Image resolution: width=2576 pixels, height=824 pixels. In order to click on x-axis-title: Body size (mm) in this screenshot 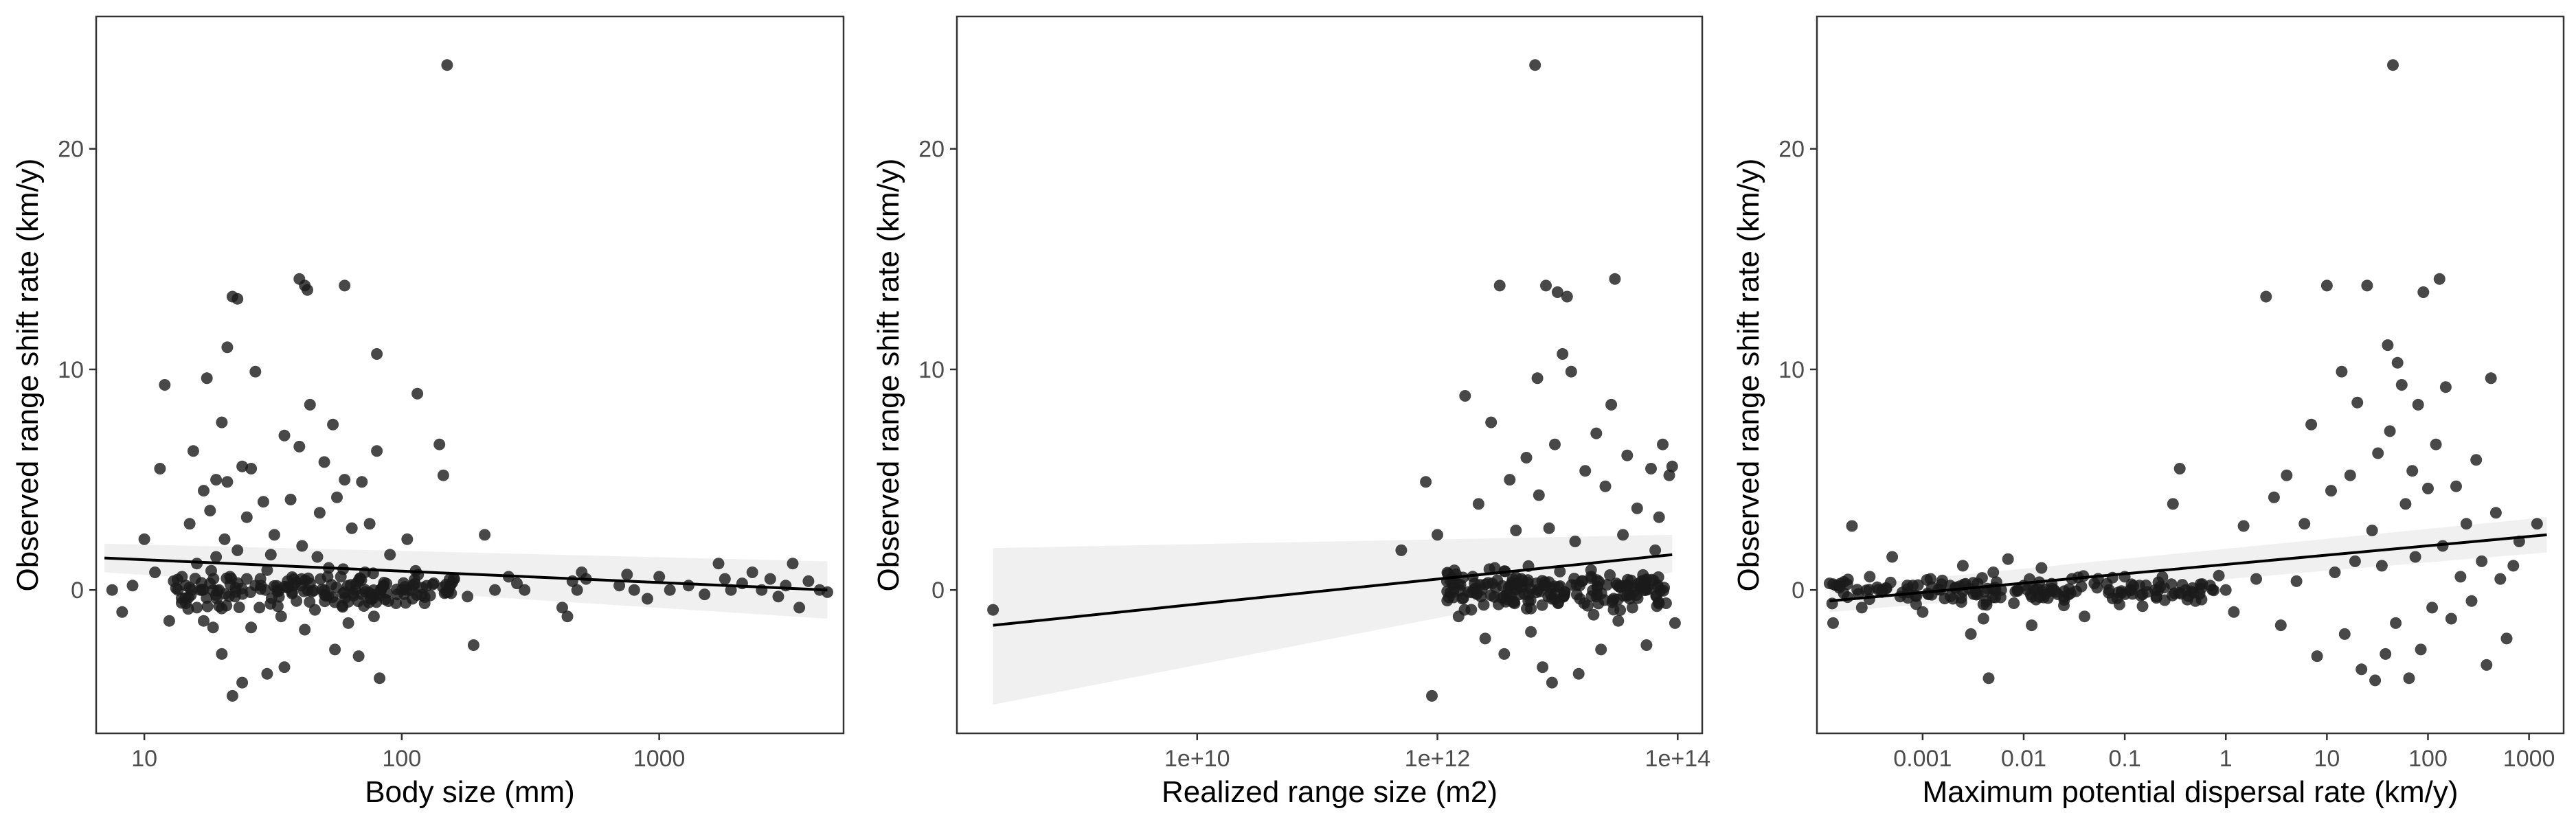, I will do `click(470, 792)`.